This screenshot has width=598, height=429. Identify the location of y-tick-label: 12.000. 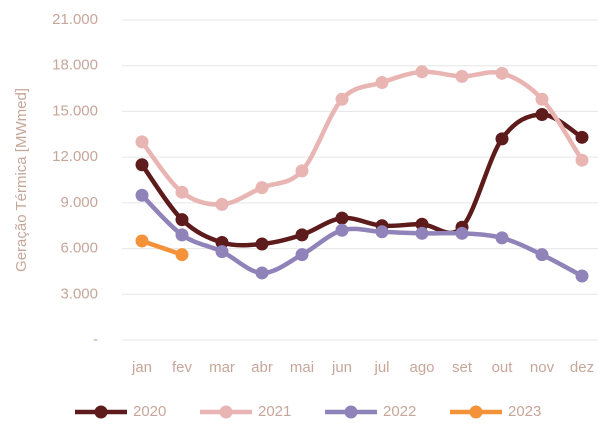
(75, 156).